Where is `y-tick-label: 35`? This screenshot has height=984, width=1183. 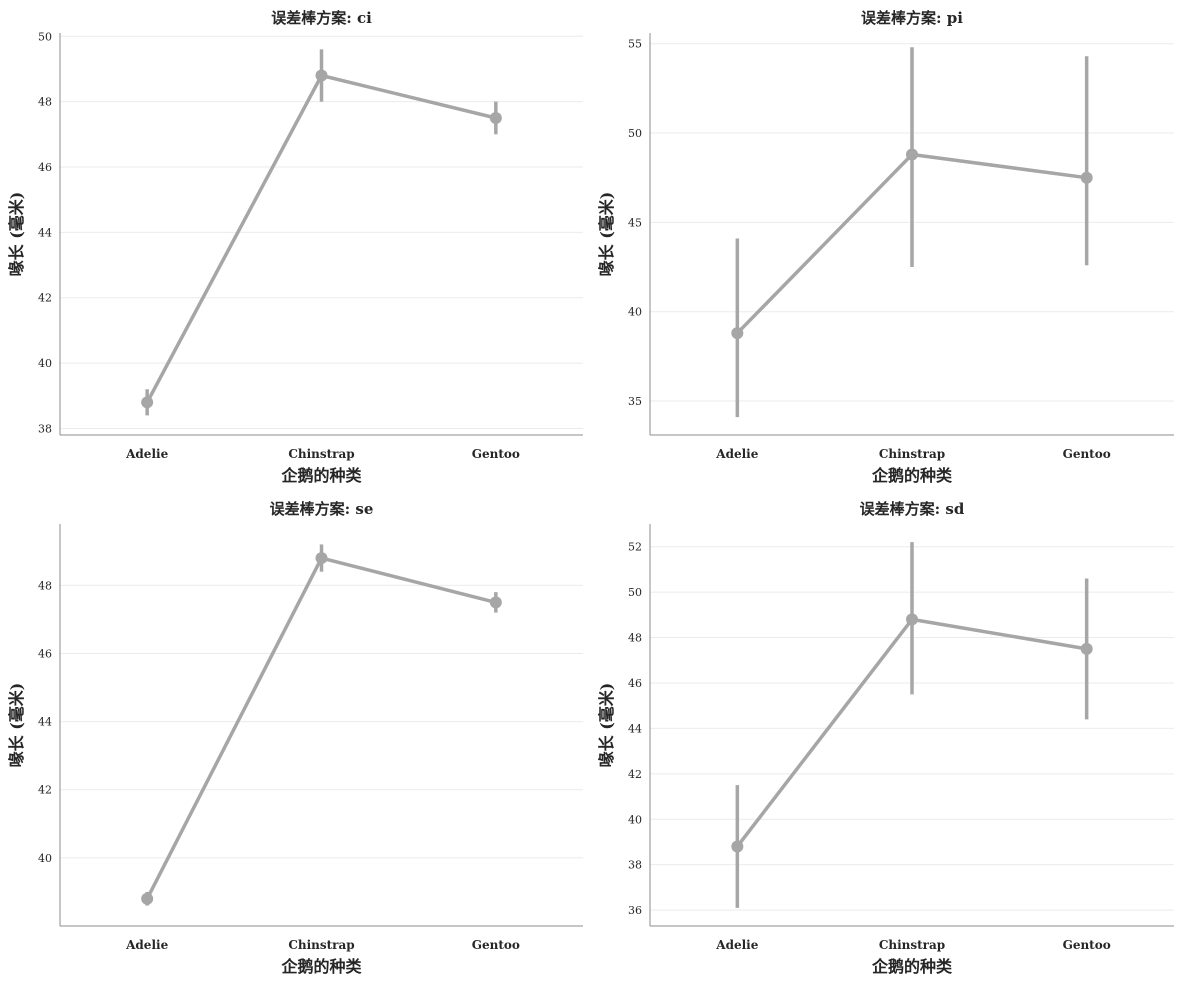
y-tick-label: 35 is located at coordinates (635, 401).